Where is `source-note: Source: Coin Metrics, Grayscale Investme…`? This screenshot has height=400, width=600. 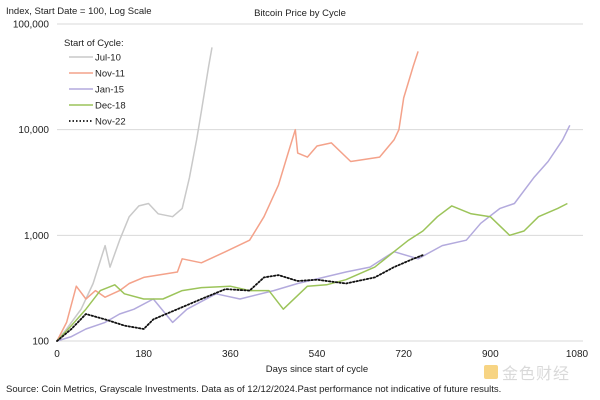
source-note: Source: Coin Metrics, Grayscale Investme… is located at coordinates (253, 389).